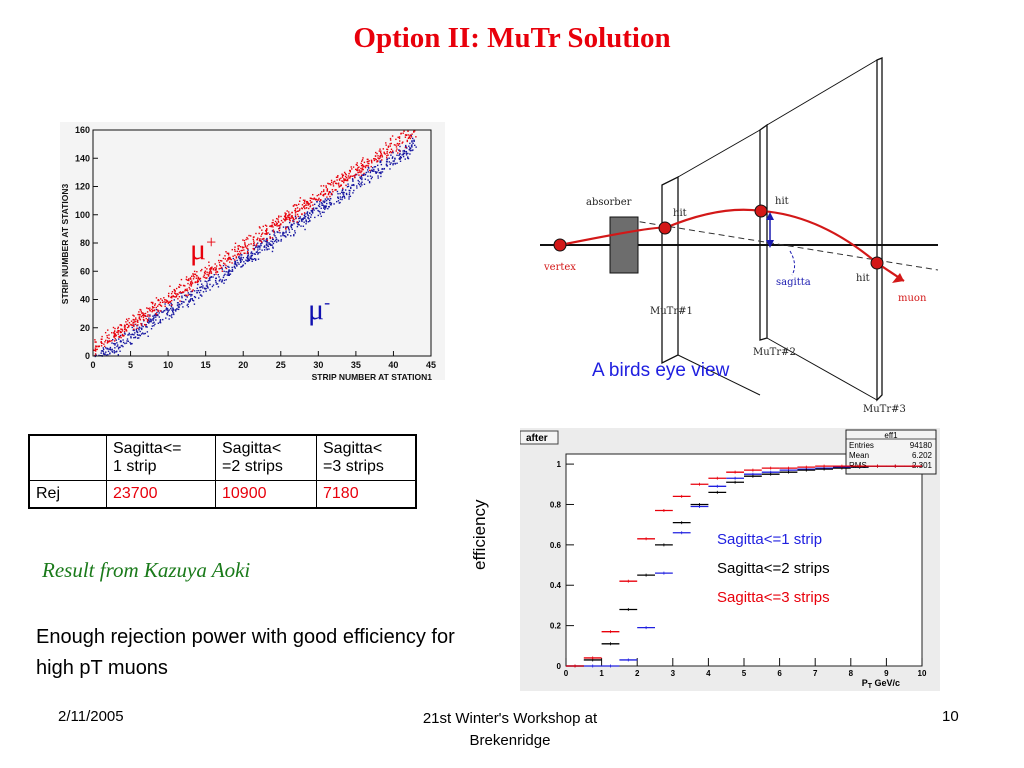 The image size is (1024, 768). I want to click on efficiency-x-axis-title: PT GeV/c, so click(881, 684).